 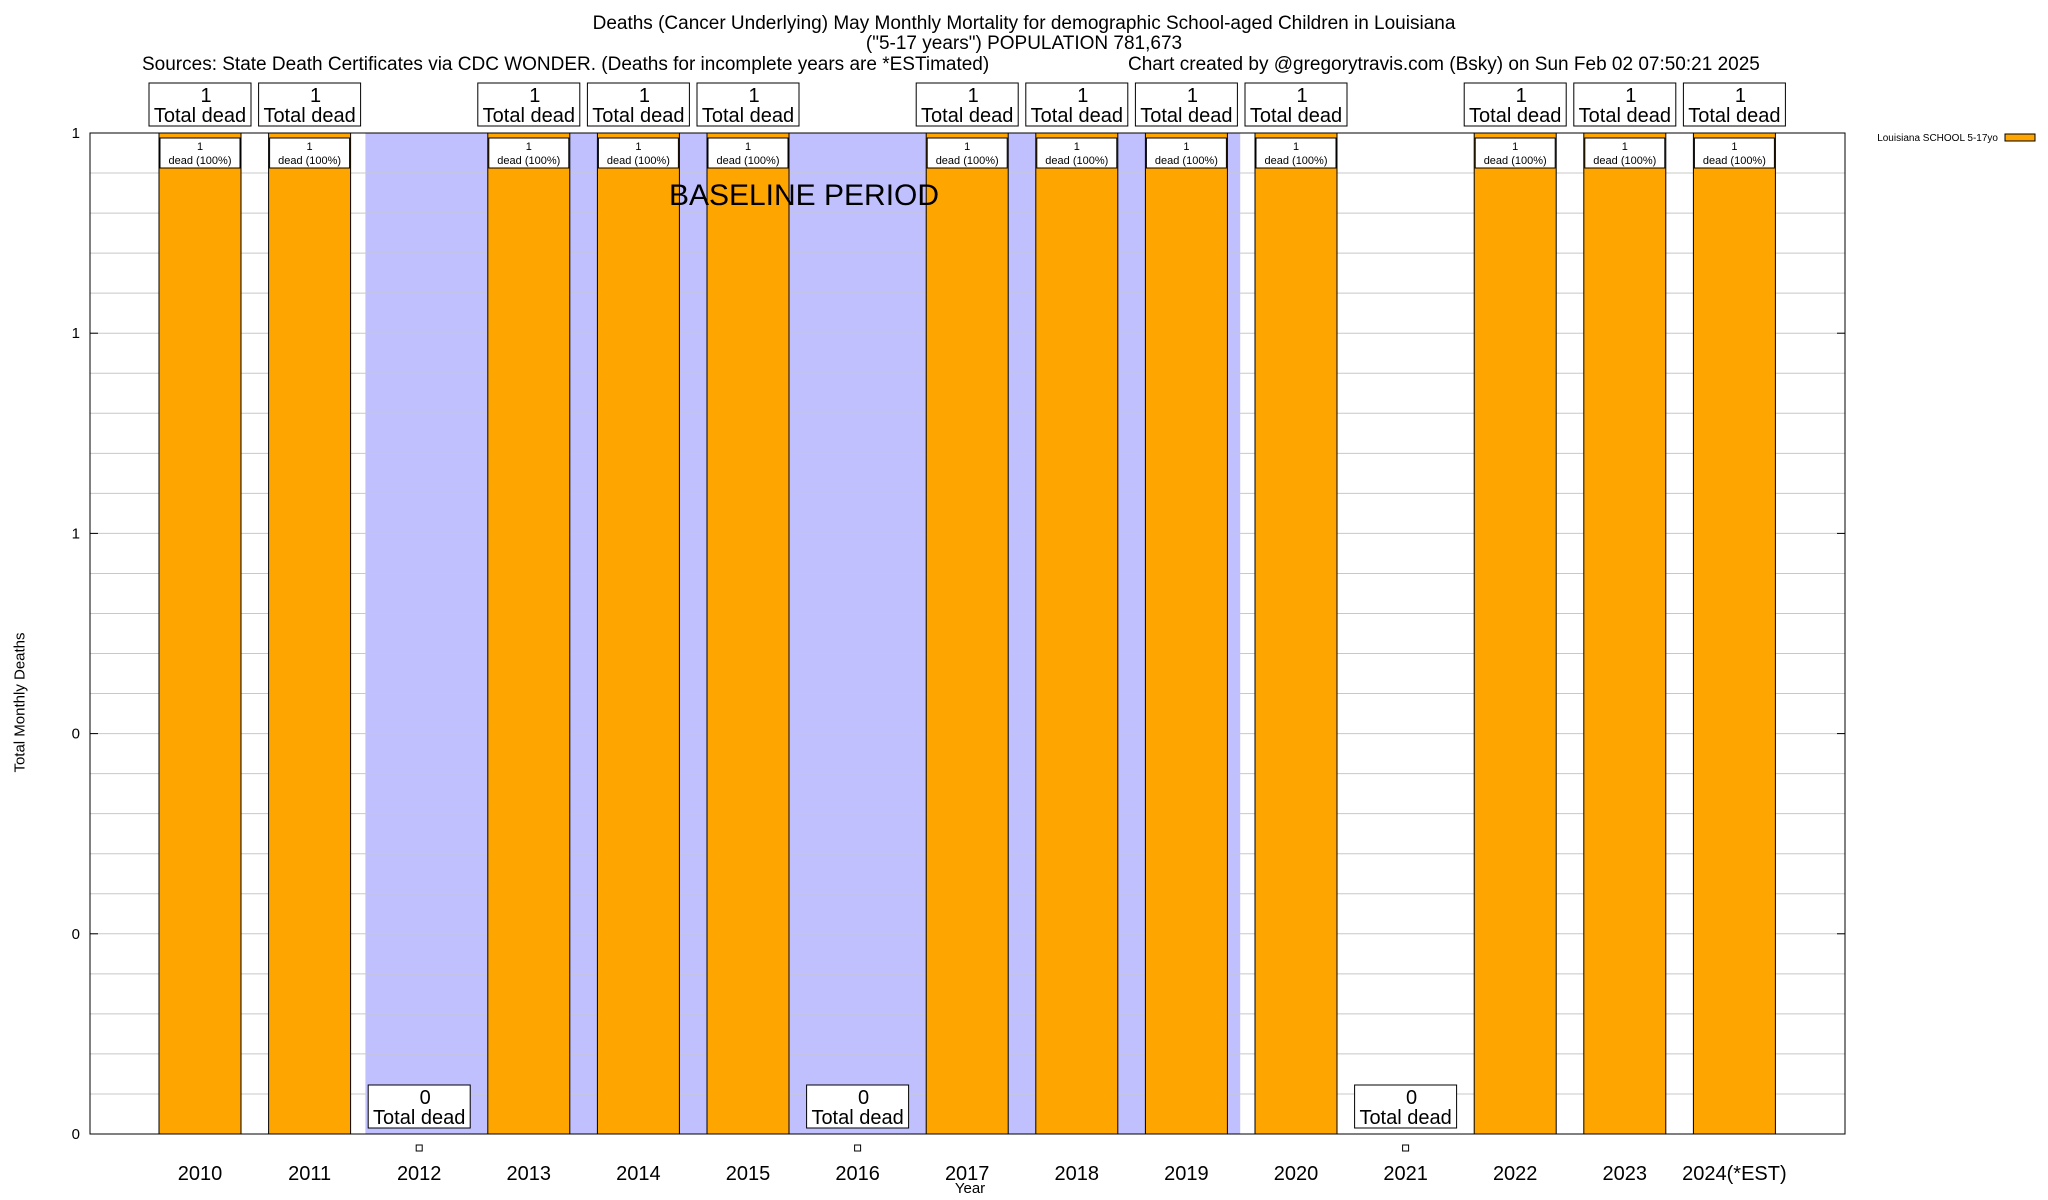 What do you see at coordinates (2020, 137) in the screenshot?
I see `legend-swatch` at bounding box center [2020, 137].